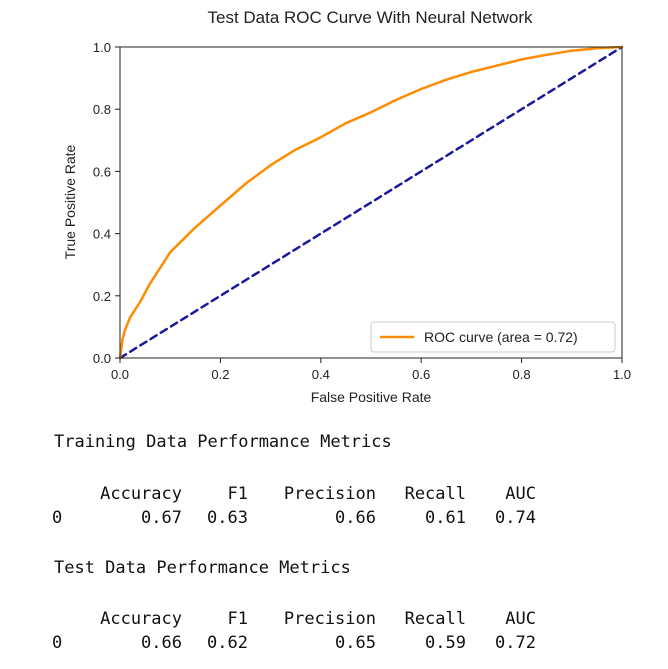 The image size is (668, 669). What do you see at coordinates (294, 643) in the screenshot?
I see `table-row: 0 0.66 0.62 0.65 0.59 0.72` at bounding box center [294, 643].